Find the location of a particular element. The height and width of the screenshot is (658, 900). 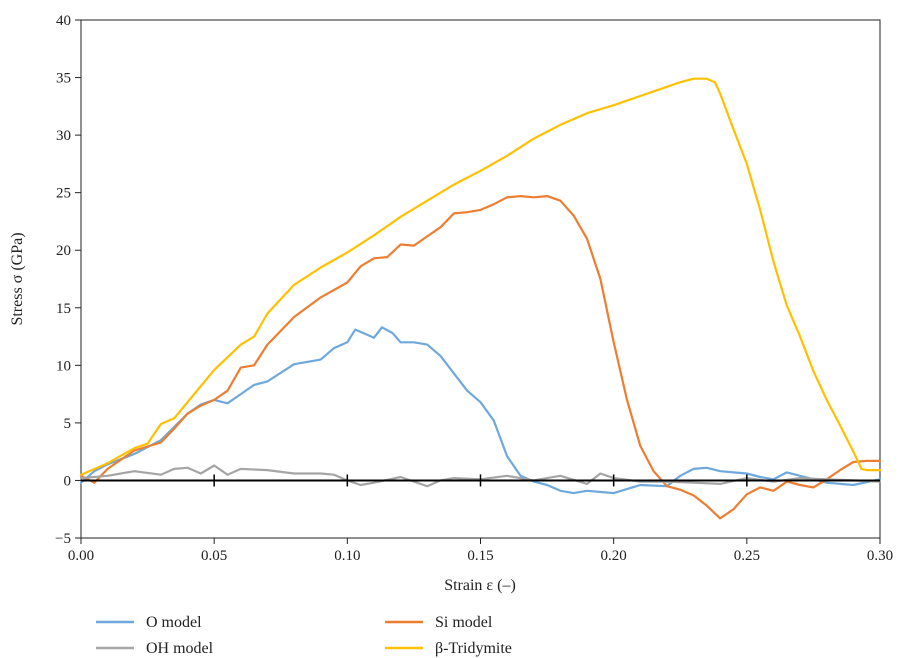

x-axis-ticks: 0.00 0.05 0.10 0.15 0.20 0.25 0.30 is located at coordinates (480, 551).